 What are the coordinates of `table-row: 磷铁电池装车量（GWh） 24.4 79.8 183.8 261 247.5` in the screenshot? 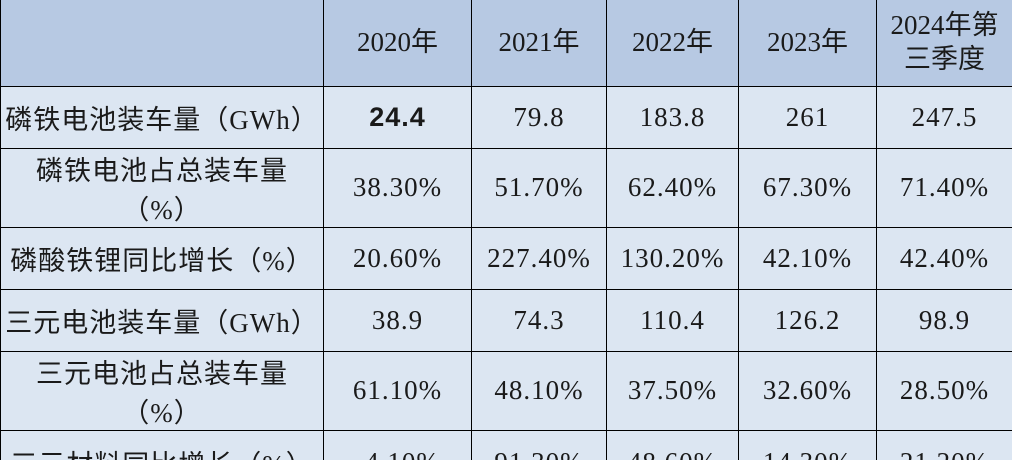 It's located at (506, 117).